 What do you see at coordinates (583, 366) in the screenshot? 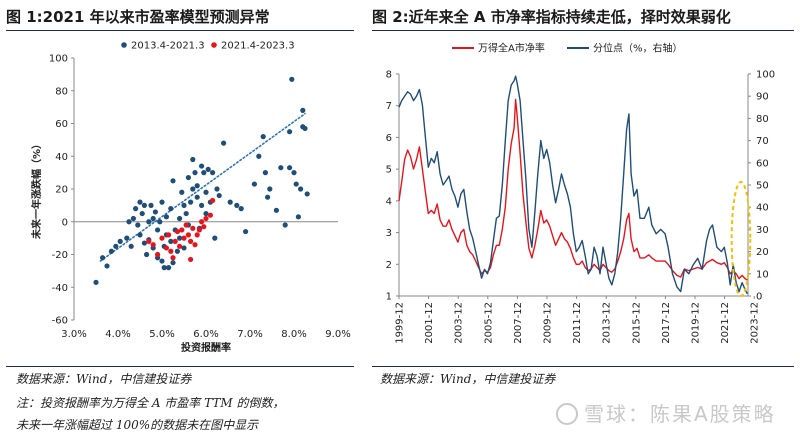
I see `fig2-bottom-rule` at bounding box center [583, 366].